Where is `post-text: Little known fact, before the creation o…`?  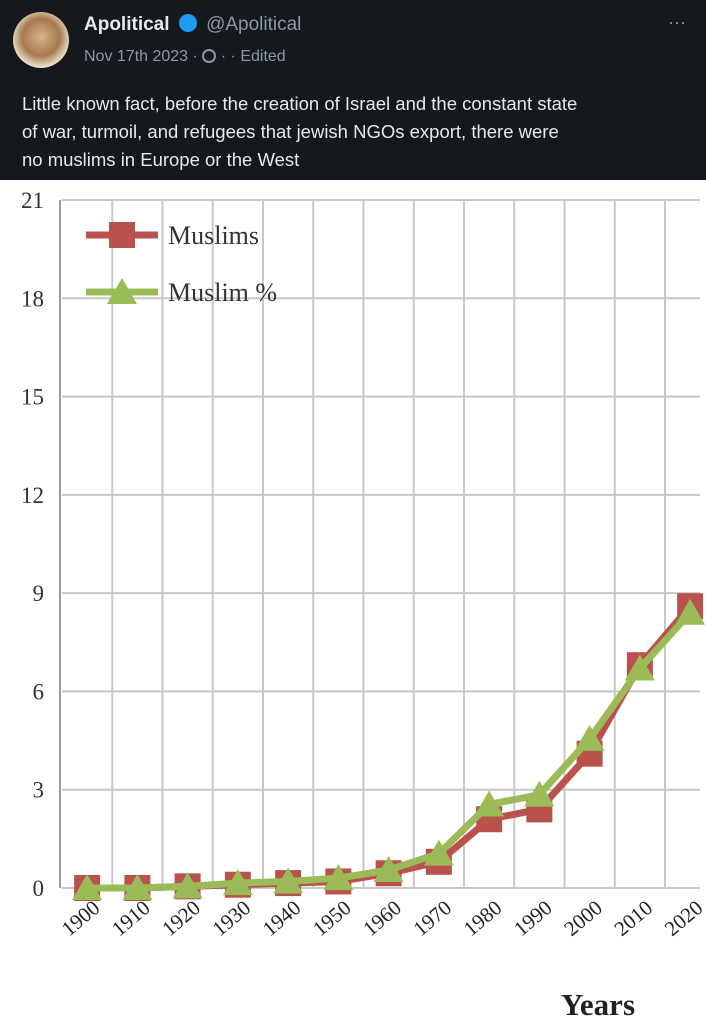
post-text: Little known fact, before the creation o… is located at coordinates (299, 132).